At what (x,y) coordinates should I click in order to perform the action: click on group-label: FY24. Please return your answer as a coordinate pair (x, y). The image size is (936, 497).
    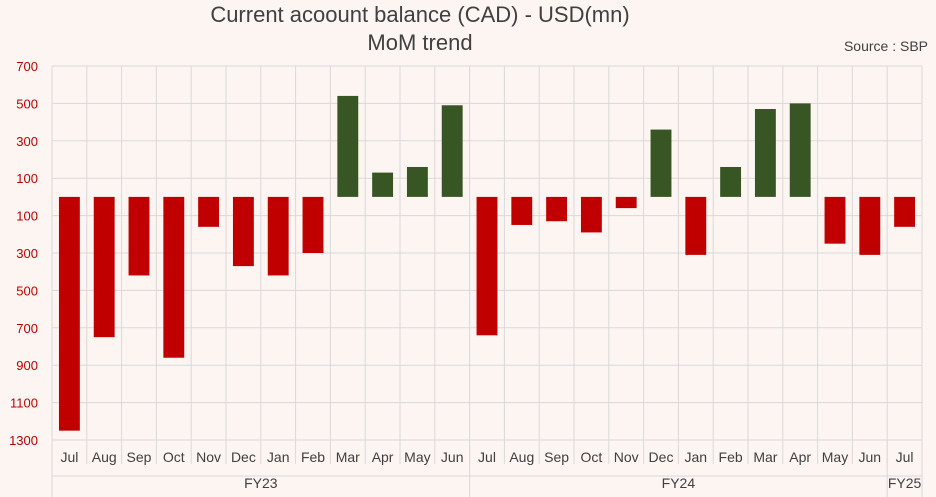
    Looking at the image, I should click on (679, 483).